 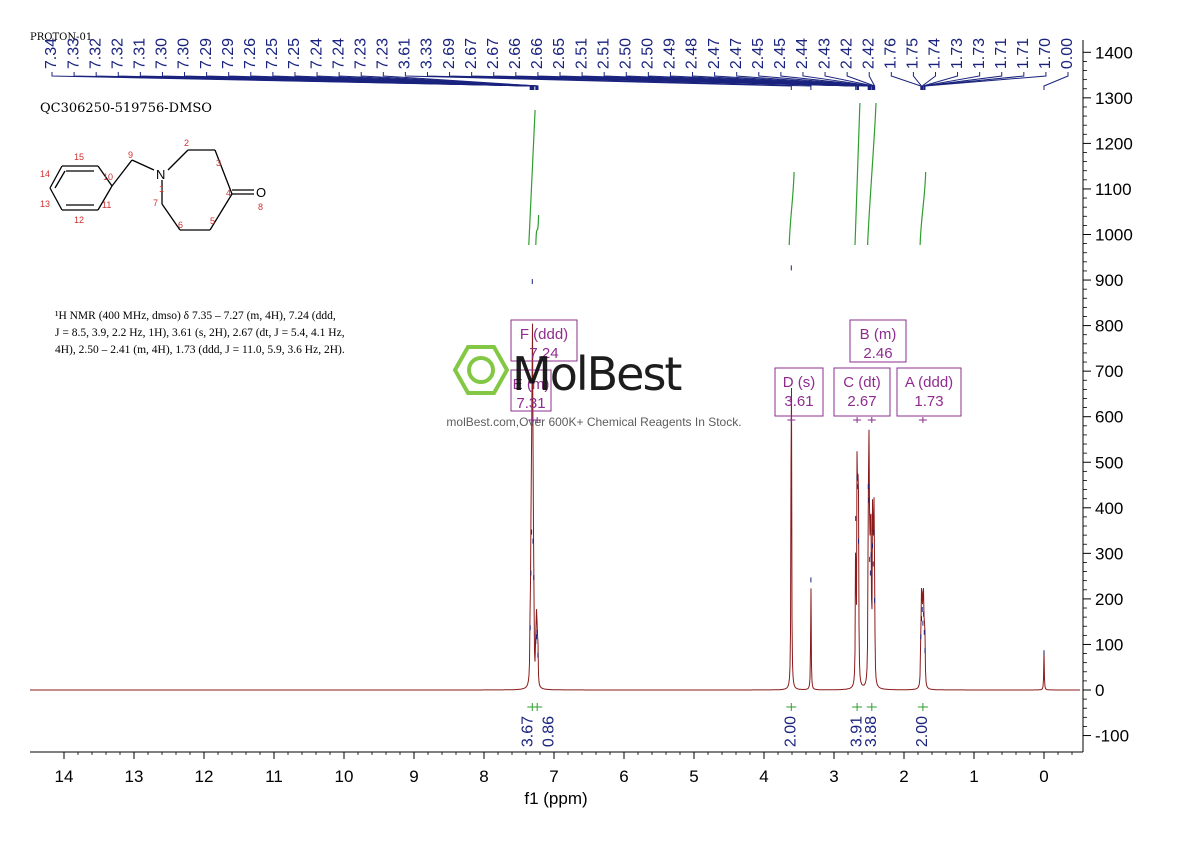 I want to click on peak-label-2: 7.32, so click(x=95, y=53).